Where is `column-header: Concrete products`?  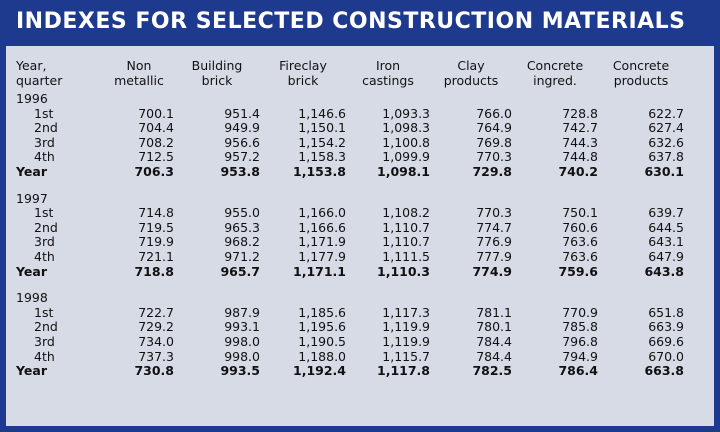 column-header: Concrete products is located at coordinates (641, 75).